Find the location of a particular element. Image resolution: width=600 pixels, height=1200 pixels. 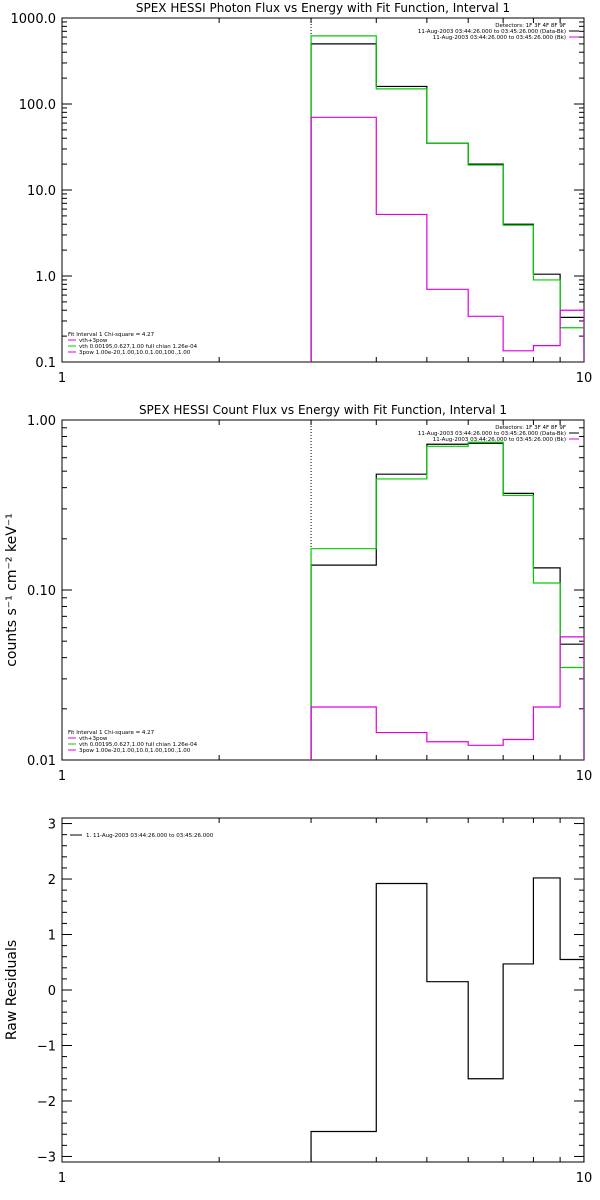

y-tick-label: 1.00 is located at coordinates (41, 421).